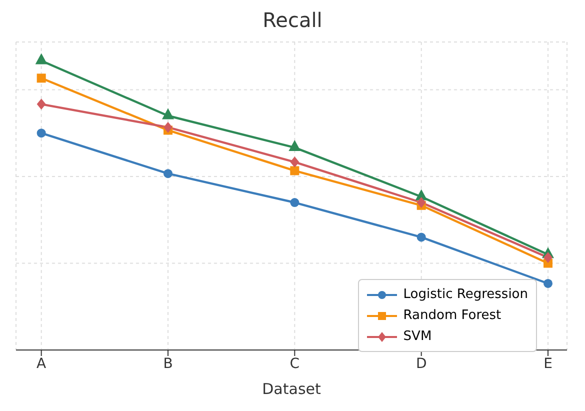  What do you see at coordinates (293, 21) in the screenshot?
I see `chart-title: Recall` at bounding box center [293, 21].